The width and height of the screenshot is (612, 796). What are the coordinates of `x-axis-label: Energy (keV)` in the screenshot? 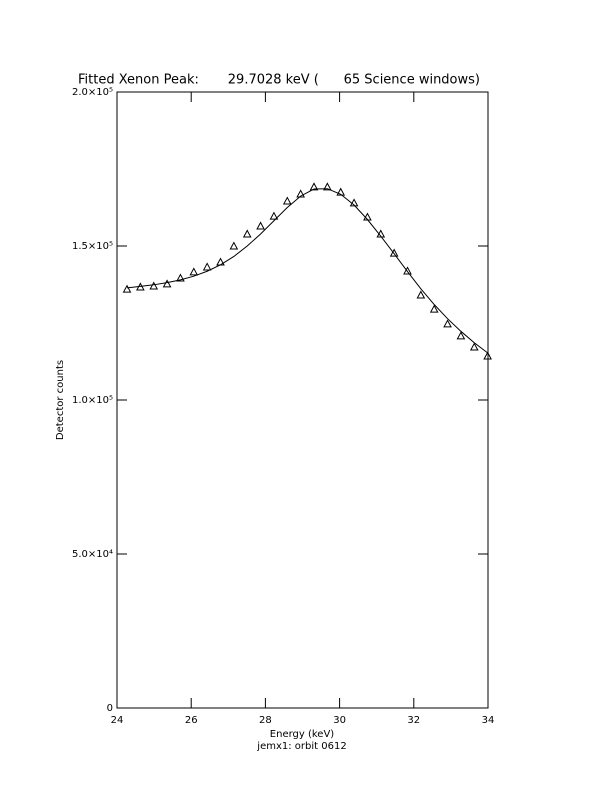 It's located at (302, 734).